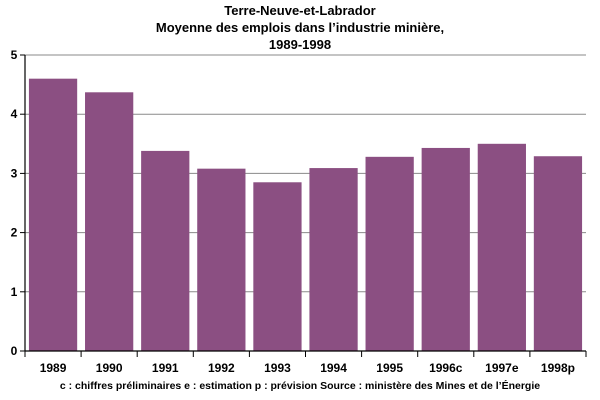 This screenshot has height=400, width=600. What do you see at coordinates (14, 351) in the screenshot?
I see `y-tick-label: 0` at bounding box center [14, 351].